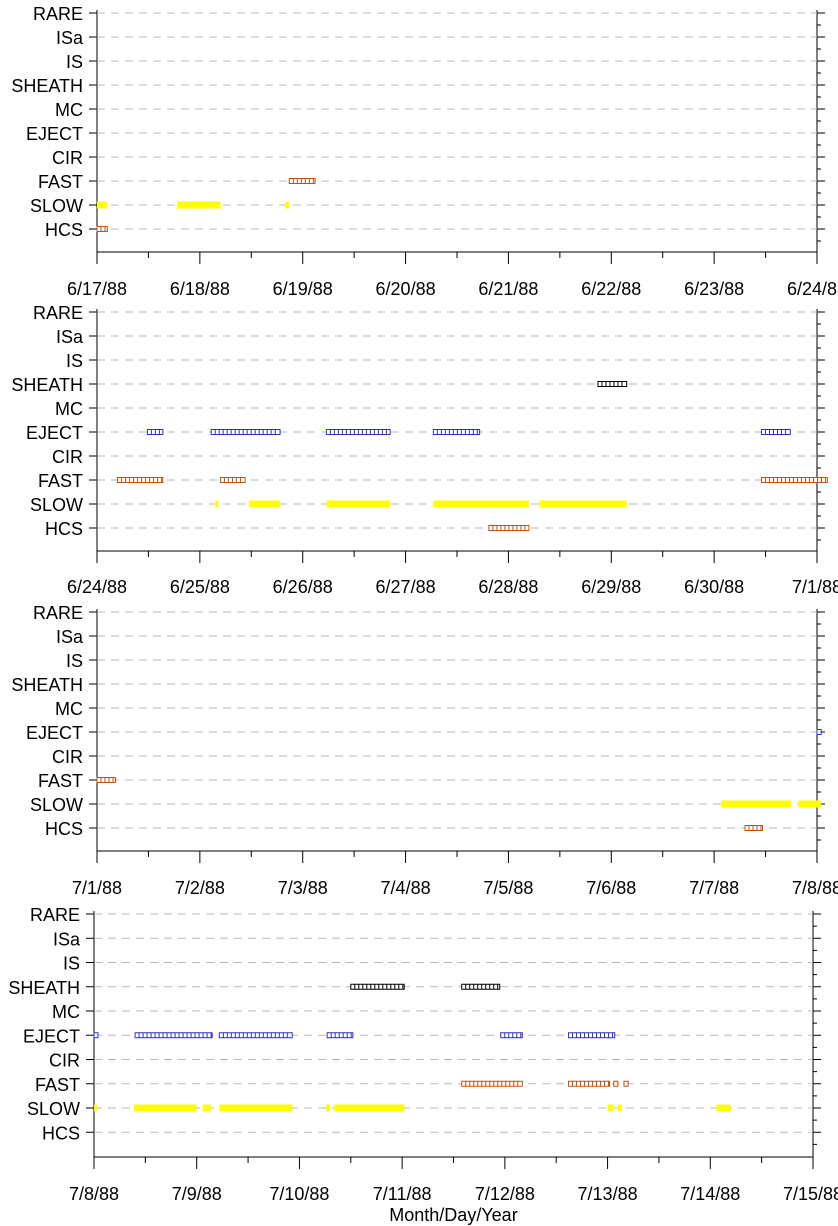 Image resolution: width=838 pixels, height=1226 pixels. What do you see at coordinates (611, 289) in the screenshot?
I see `x-tick-label: 6/22/88` at bounding box center [611, 289].